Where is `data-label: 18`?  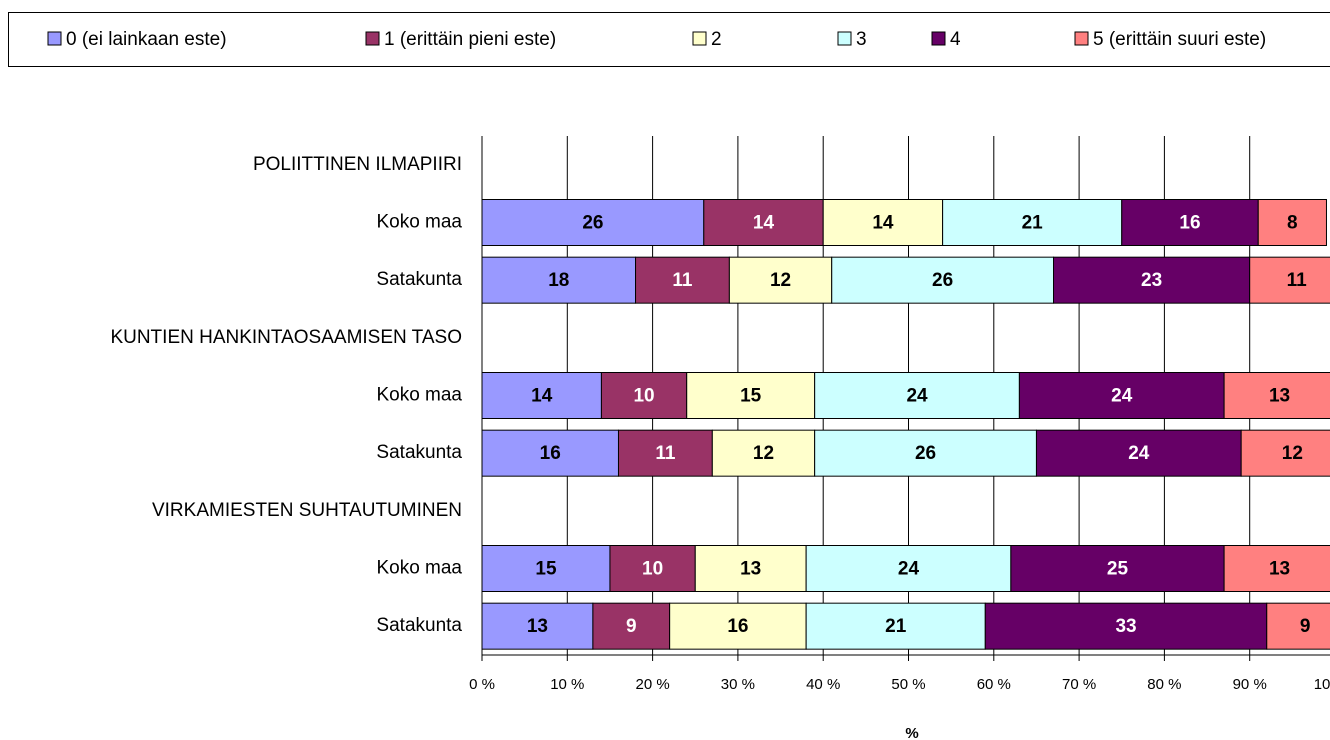
data-label: 18 is located at coordinates (558, 280).